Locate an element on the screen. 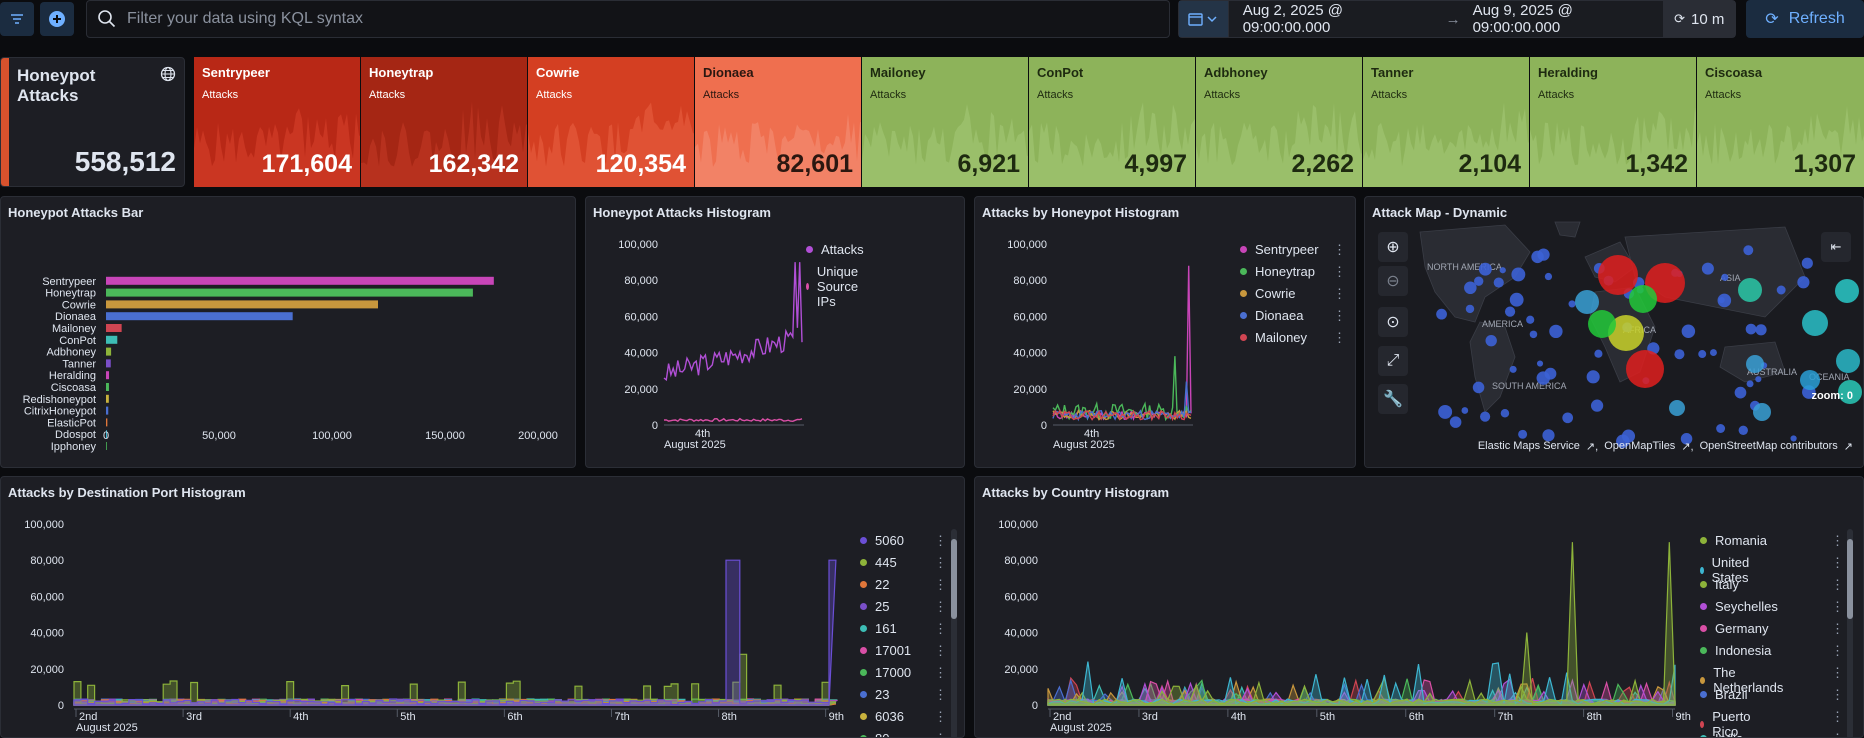 The height and width of the screenshot is (738, 1864). legend-item: Honeytrap is located at coordinates (1277, 271).